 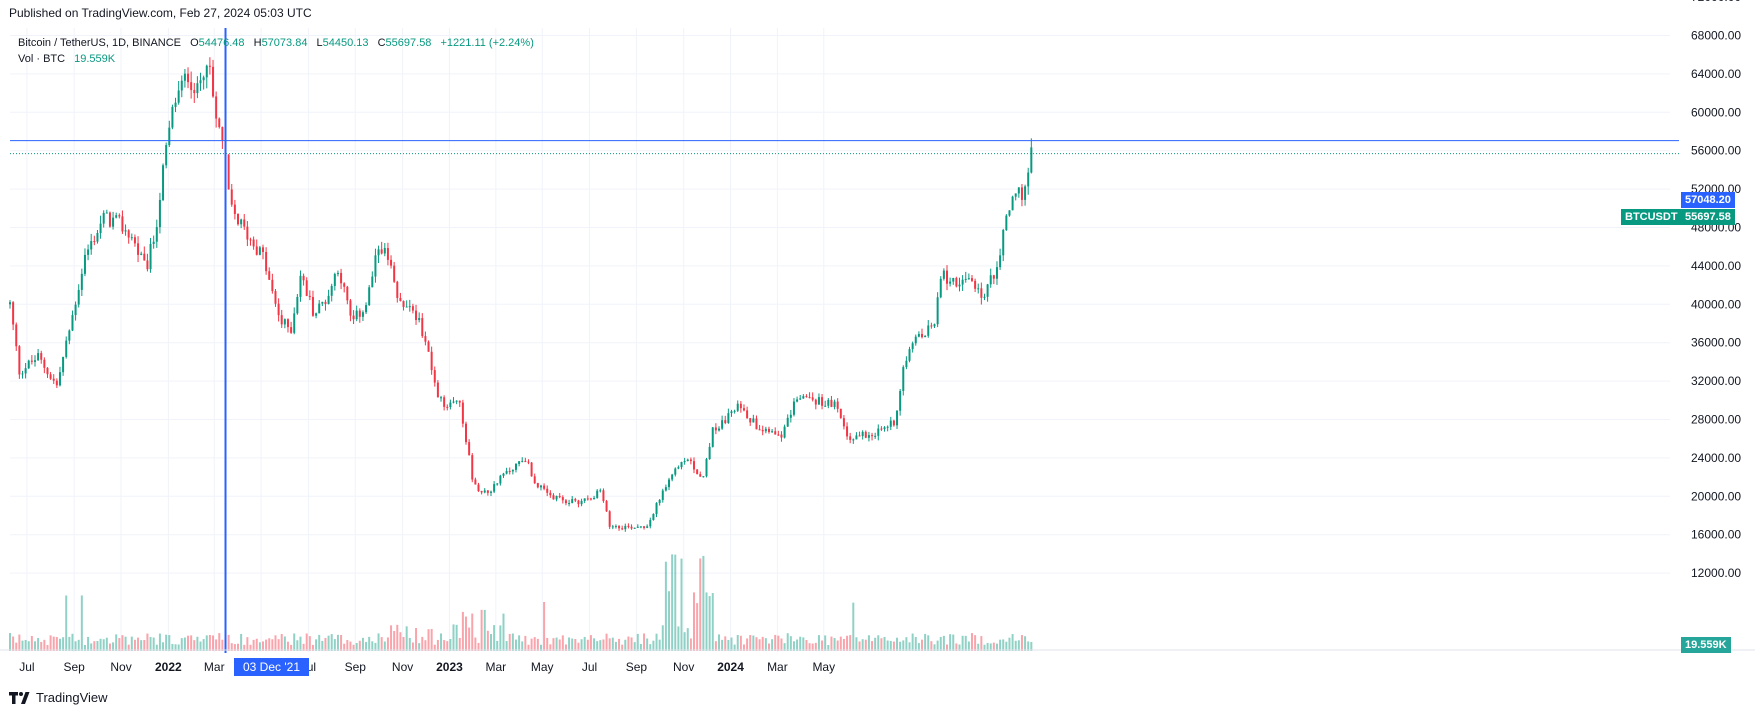 I want to click on price-tick-label: 36000.00, so click(x=1716, y=343).